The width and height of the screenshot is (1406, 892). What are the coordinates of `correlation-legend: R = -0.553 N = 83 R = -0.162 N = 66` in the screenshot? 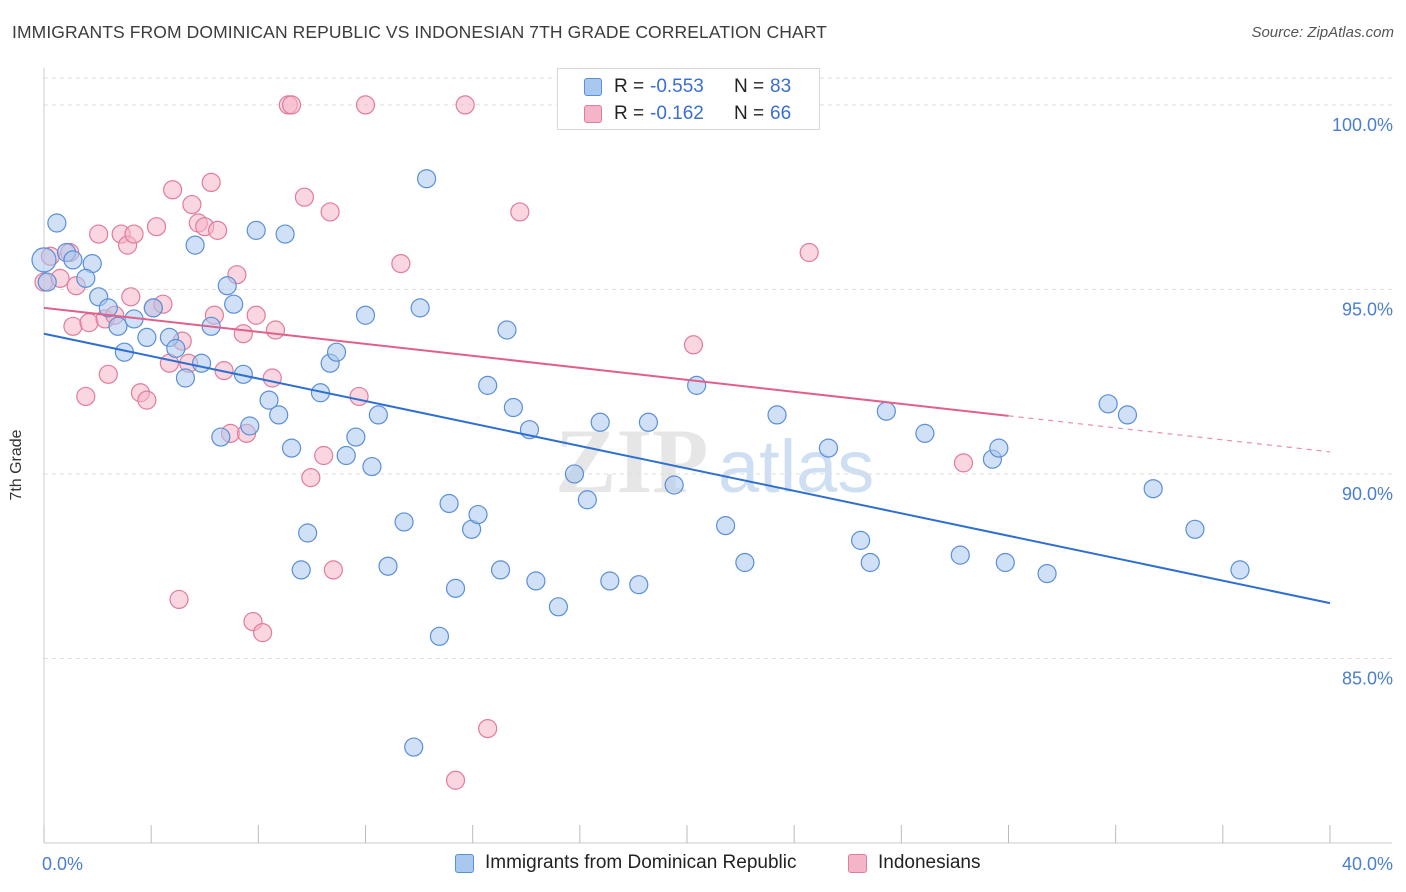 It's located at (688, 99).